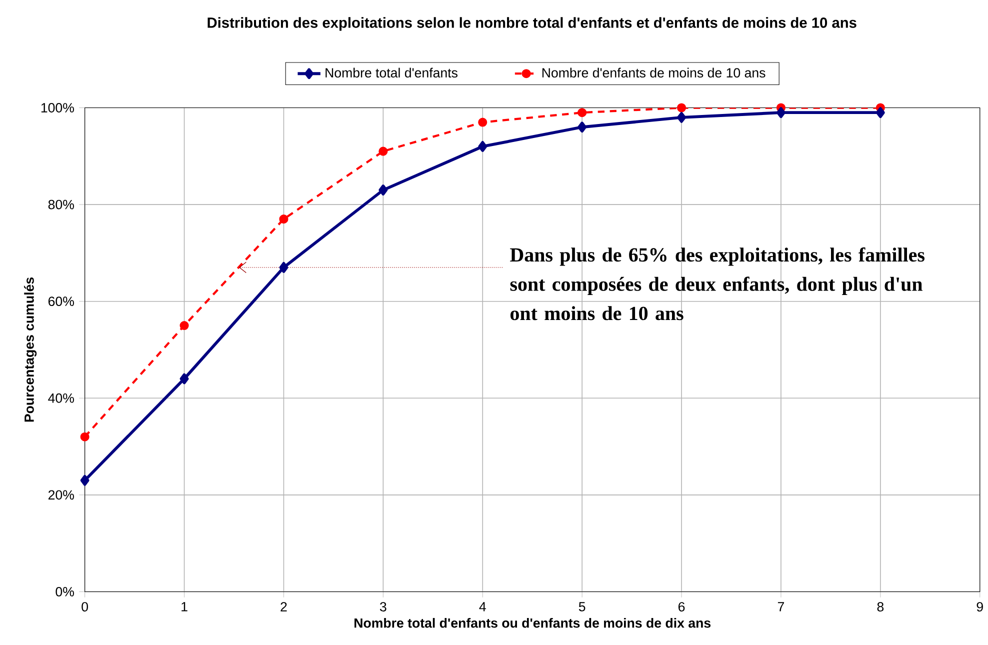 The image size is (988, 645). I want to click on y-tick-label: 80%, so click(61, 205).